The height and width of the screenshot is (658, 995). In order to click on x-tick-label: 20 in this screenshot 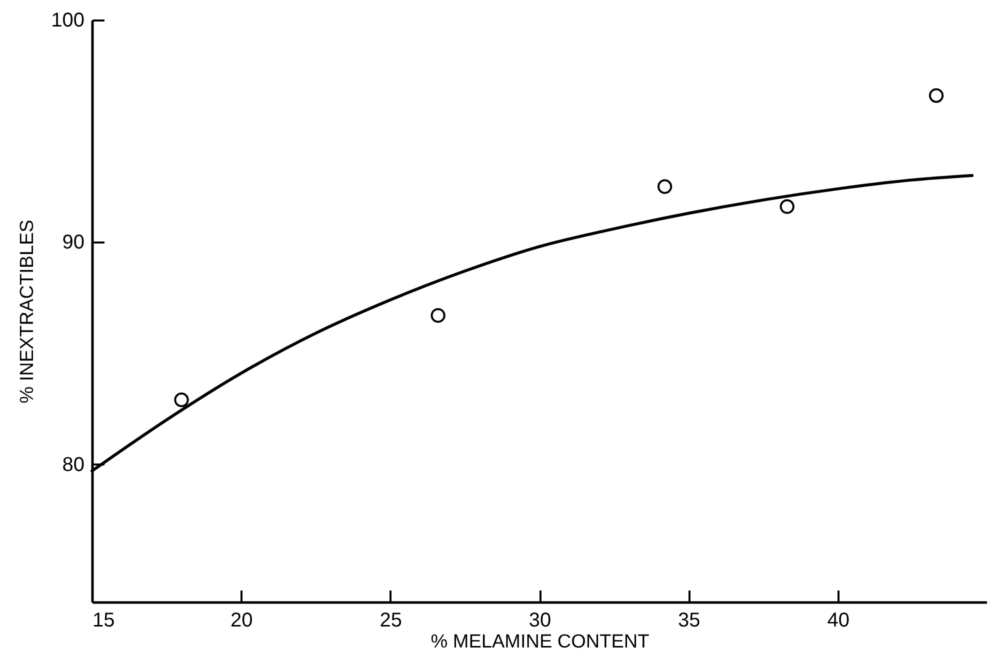, I will do `click(241, 621)`.